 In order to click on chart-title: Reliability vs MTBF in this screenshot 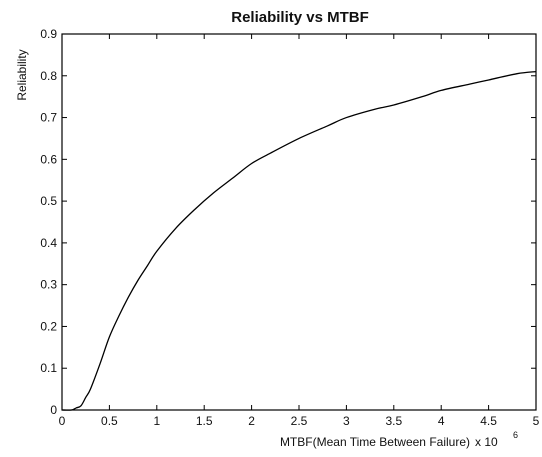, I will do `click(300, 17)`.